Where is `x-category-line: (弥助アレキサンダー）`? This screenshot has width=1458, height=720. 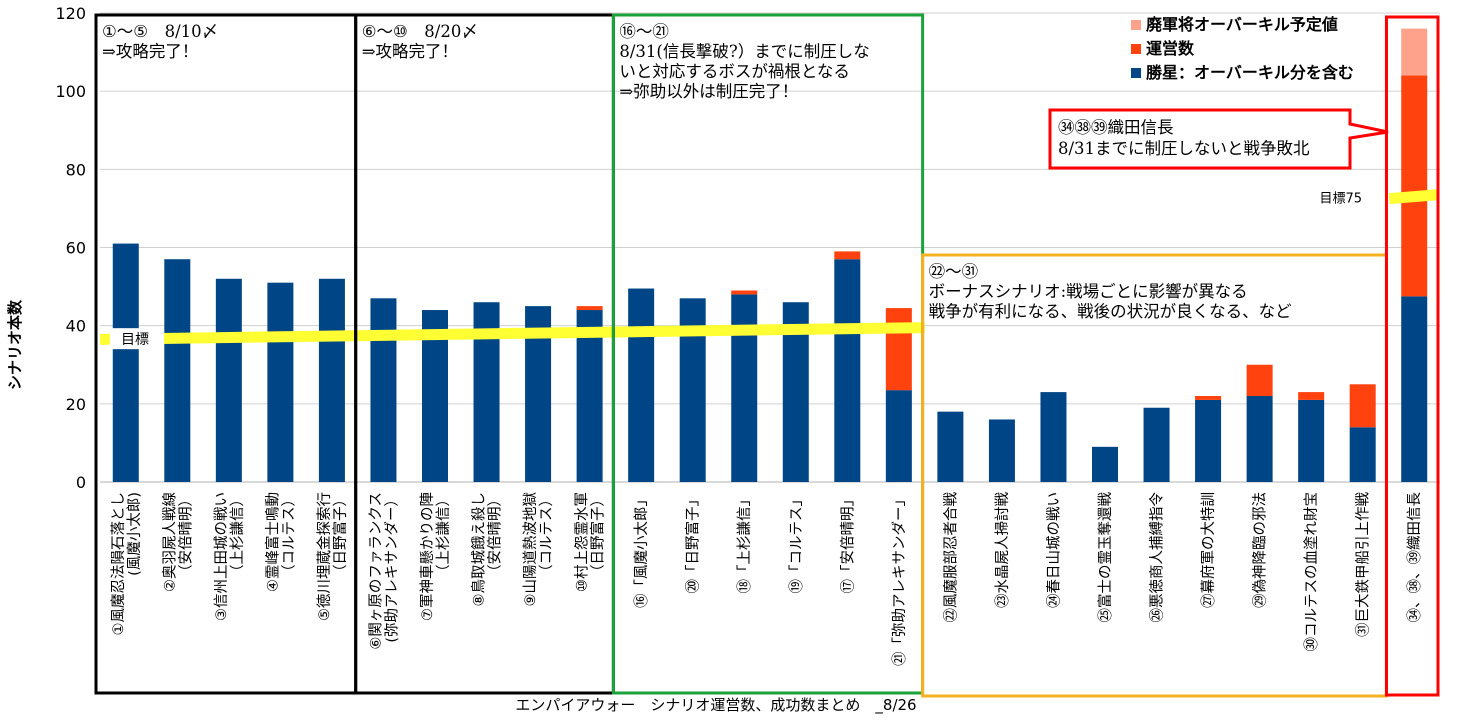
x-category-line: (弥助アレキサンダー） is located at coordinates (391, 567).